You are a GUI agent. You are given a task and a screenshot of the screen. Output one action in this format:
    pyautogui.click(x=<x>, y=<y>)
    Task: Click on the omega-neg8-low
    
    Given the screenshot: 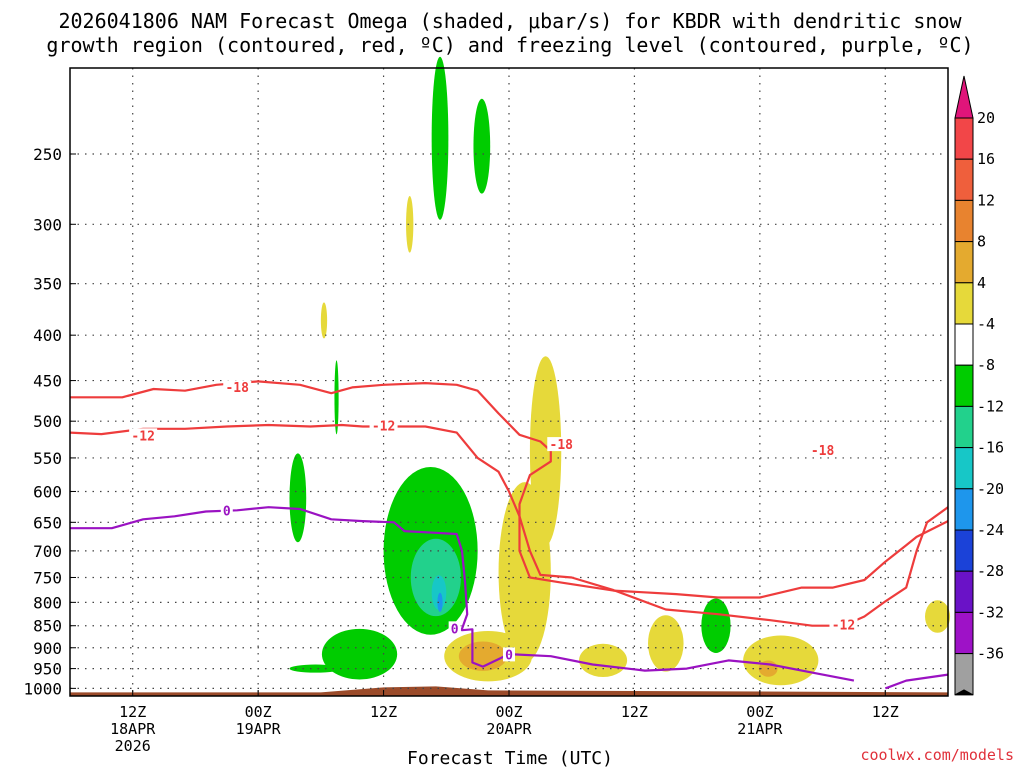 What is the action you would take?
    pyautogui.click(x=359, y=654)
    